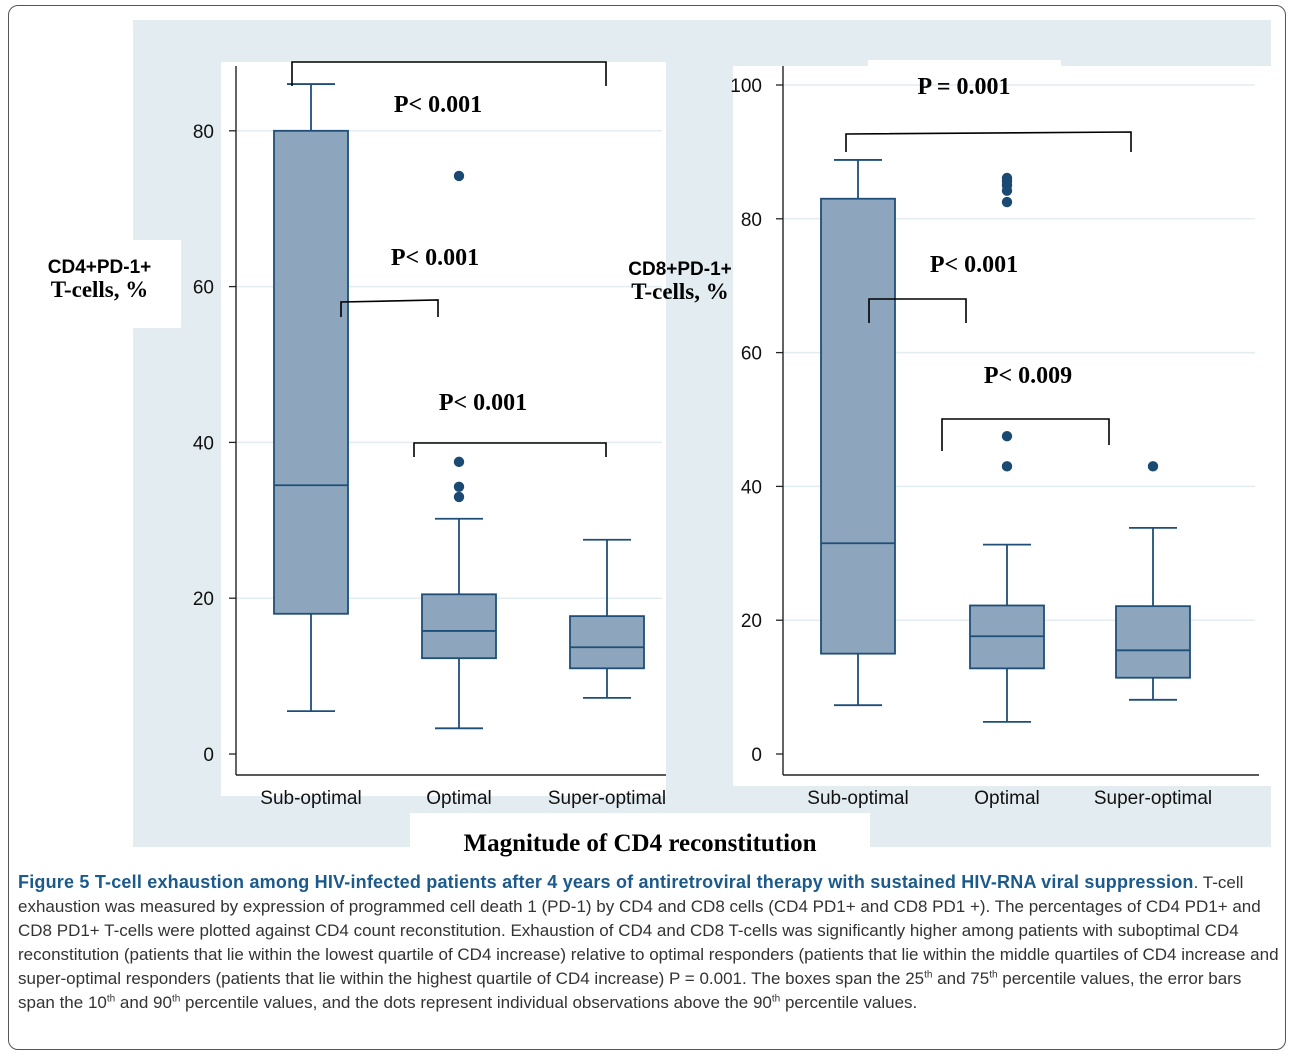 This screenshot has width=1292, height=1060. Describe the element at coordinates (176, 999) in the screenshot. I see `caption-sup-4: th` at that location.